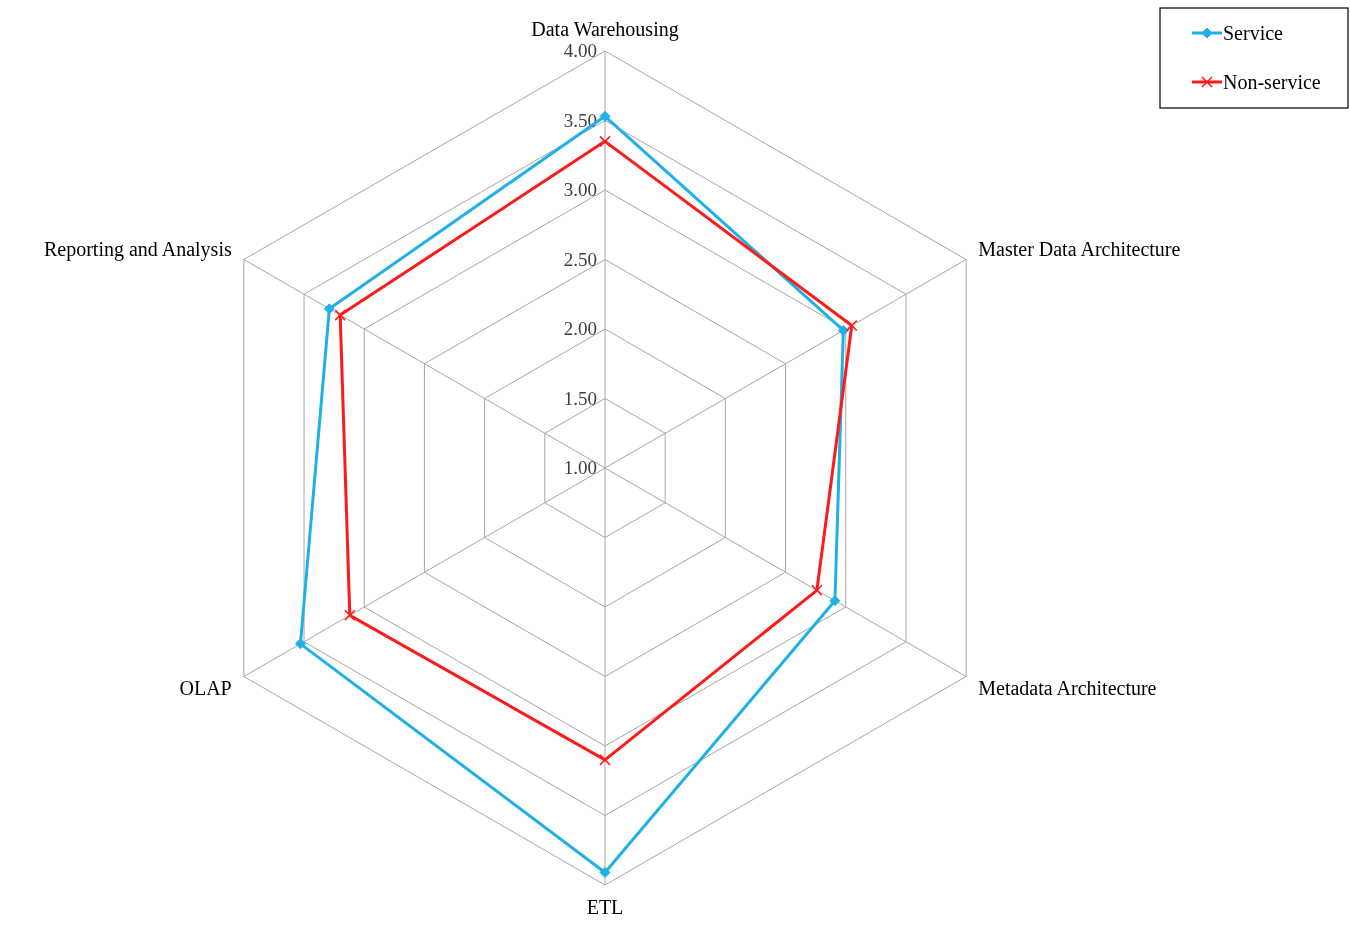 This screenshot has width=1350, height=929. I want to click on spoke-label: OLAP, so click(205, 687).